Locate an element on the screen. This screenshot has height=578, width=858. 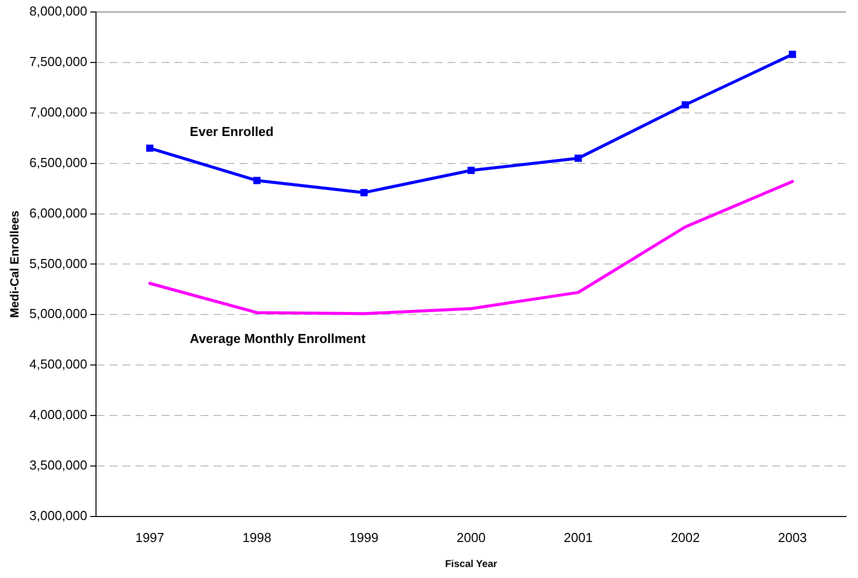
series-label: Average Monthly Enrollment is located at coordinates (278, 338).